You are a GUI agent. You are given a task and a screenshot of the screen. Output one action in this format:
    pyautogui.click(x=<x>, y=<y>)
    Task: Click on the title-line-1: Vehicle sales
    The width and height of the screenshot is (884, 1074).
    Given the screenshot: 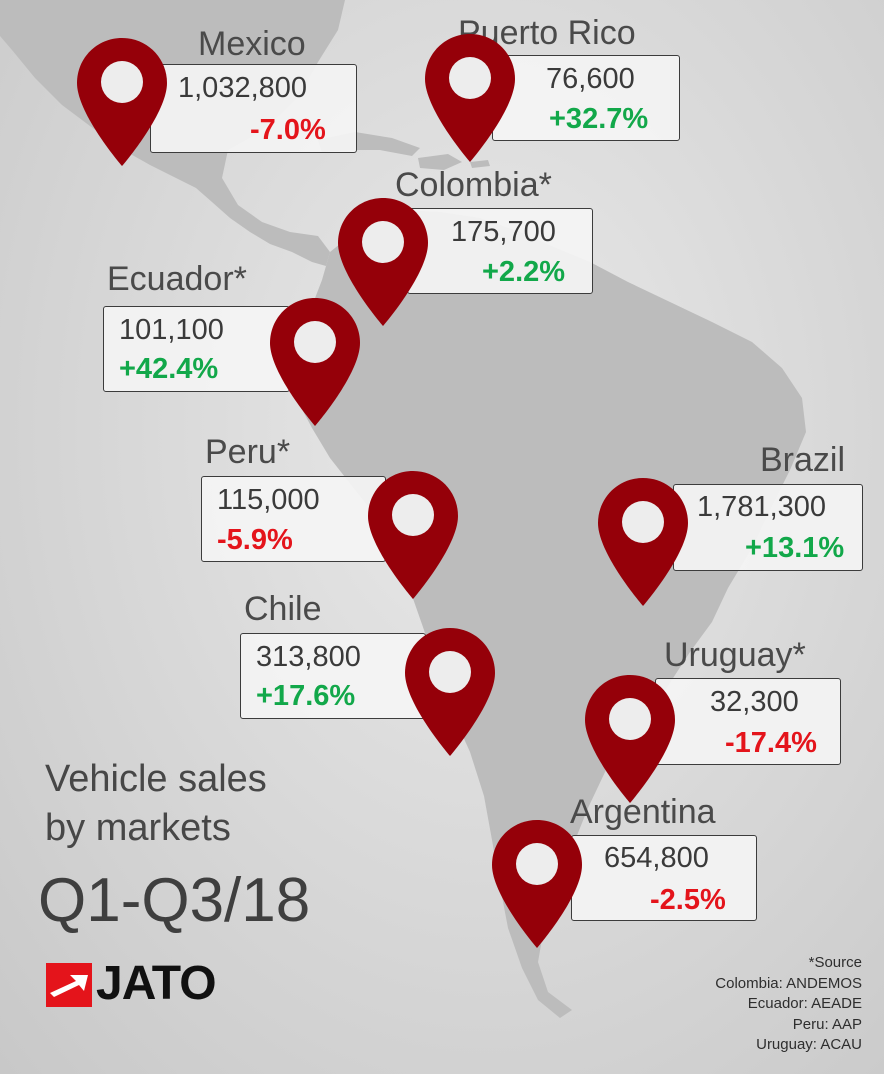 What is the action you would take?
    pyautogui.click(x=156, y=779)
    